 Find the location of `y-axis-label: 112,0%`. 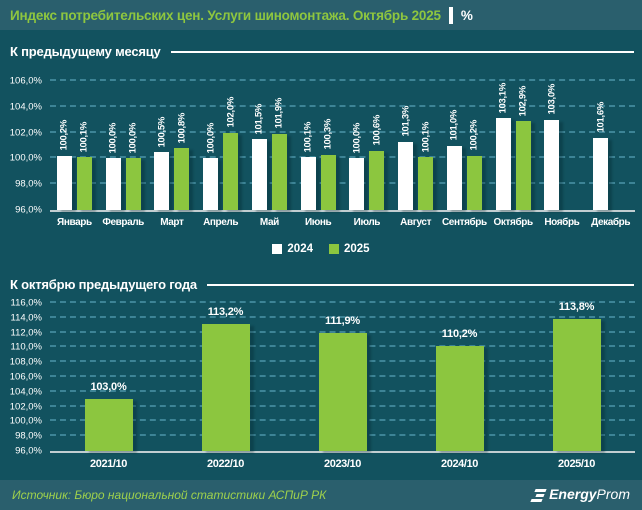

y-axis-label: 112,0% is located at coordinates (26, 333).